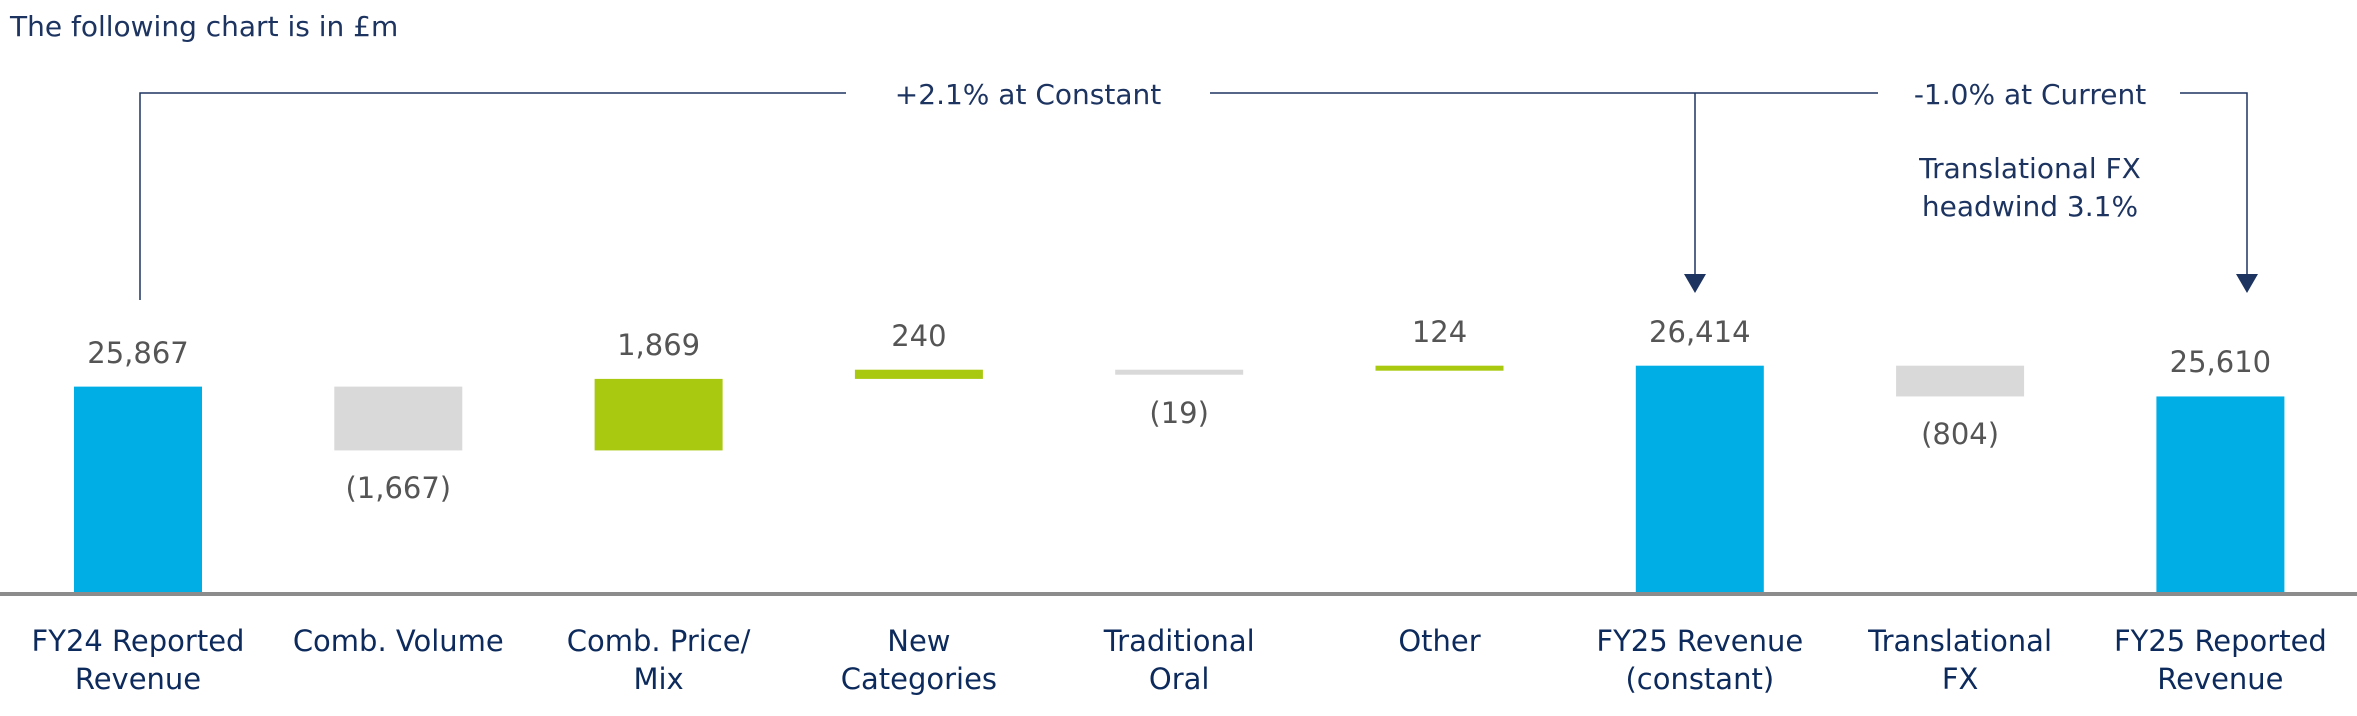  What do you see at coordinates (1960, 434) in the screenshot?
I see `value-label: (804)` at bounding box center [1960, 434].